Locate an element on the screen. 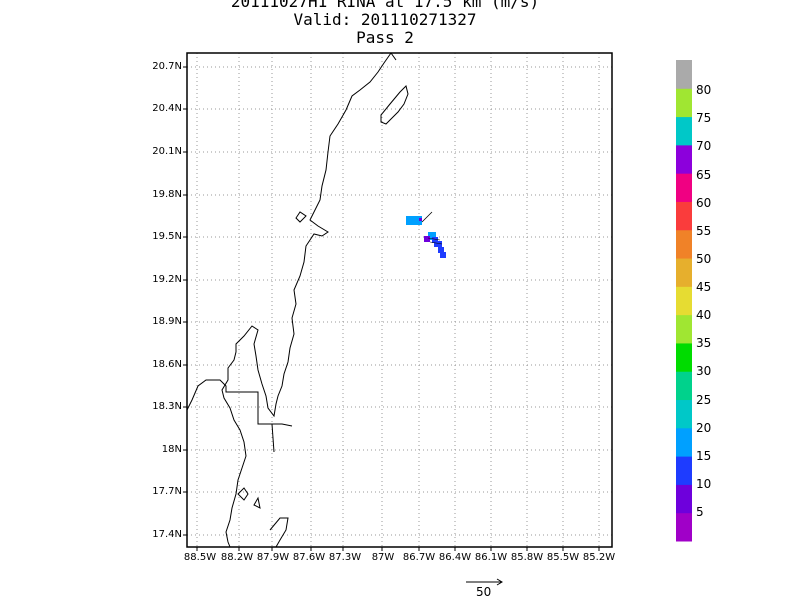  plot-title-line-2: Valid: 201110271327 is located at coordinates (385, 19).